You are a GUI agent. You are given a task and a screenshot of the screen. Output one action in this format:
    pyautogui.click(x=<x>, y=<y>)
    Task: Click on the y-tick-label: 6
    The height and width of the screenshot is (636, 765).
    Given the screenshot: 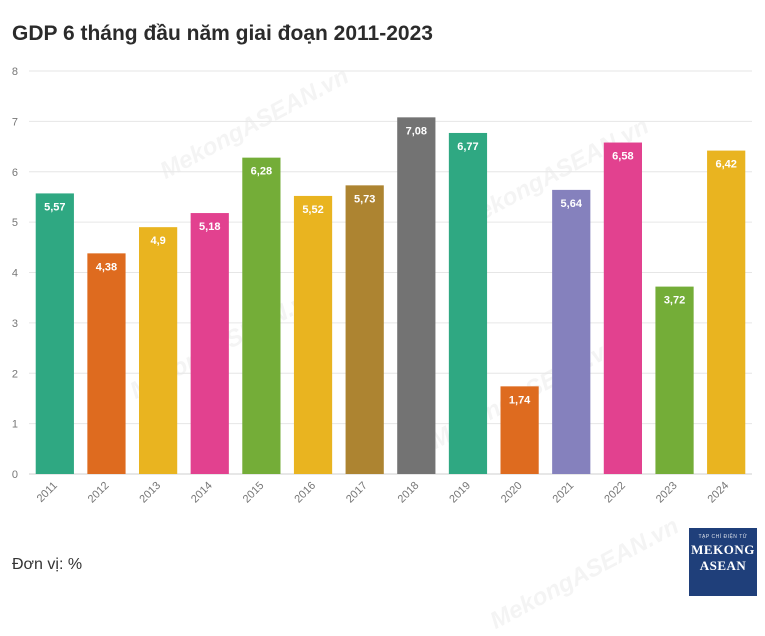 What is the action you would take?
    pyautogui.click(x=15, y=173)
    